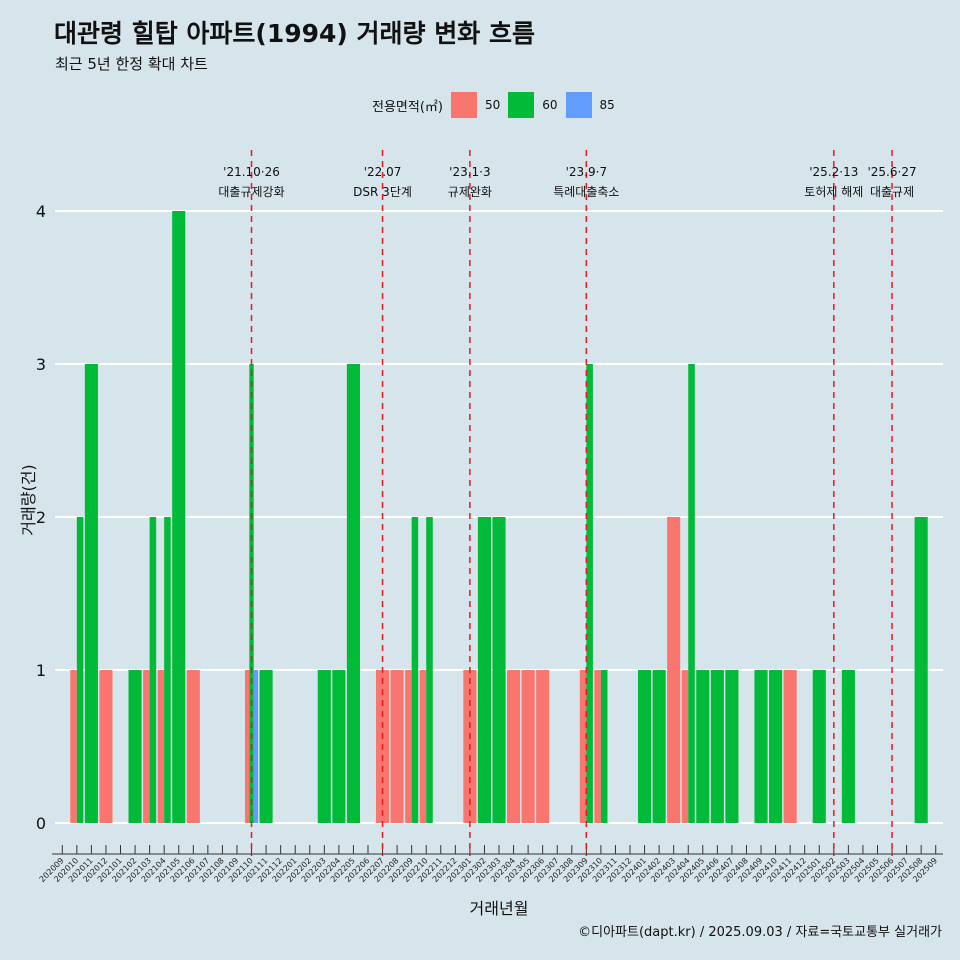 This screenshot has width=960, height=960. Describe the element at coordinates (550, 105) in the screenshot. I see `legend-label-60: 60` at that location.